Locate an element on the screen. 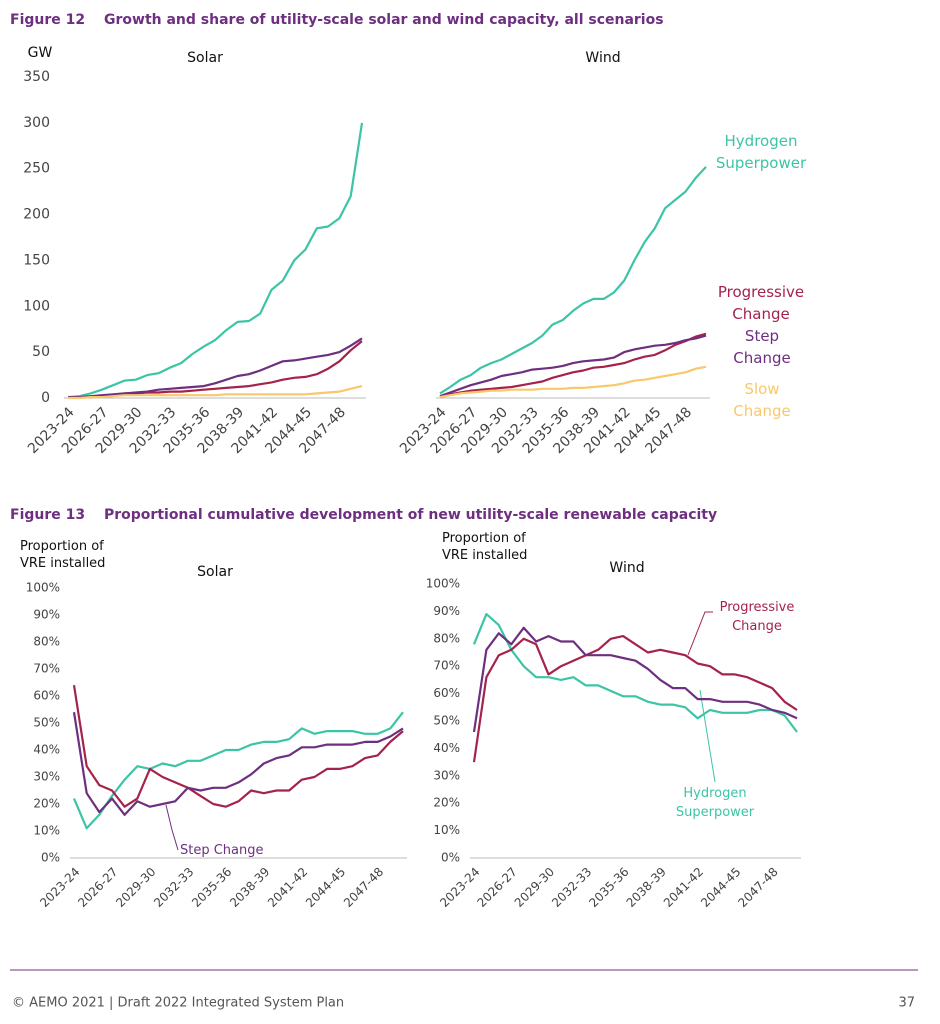 The width and height of the screenshot is (940, 1024). y-tick-label: 100 is located at coordinates (36, 306).